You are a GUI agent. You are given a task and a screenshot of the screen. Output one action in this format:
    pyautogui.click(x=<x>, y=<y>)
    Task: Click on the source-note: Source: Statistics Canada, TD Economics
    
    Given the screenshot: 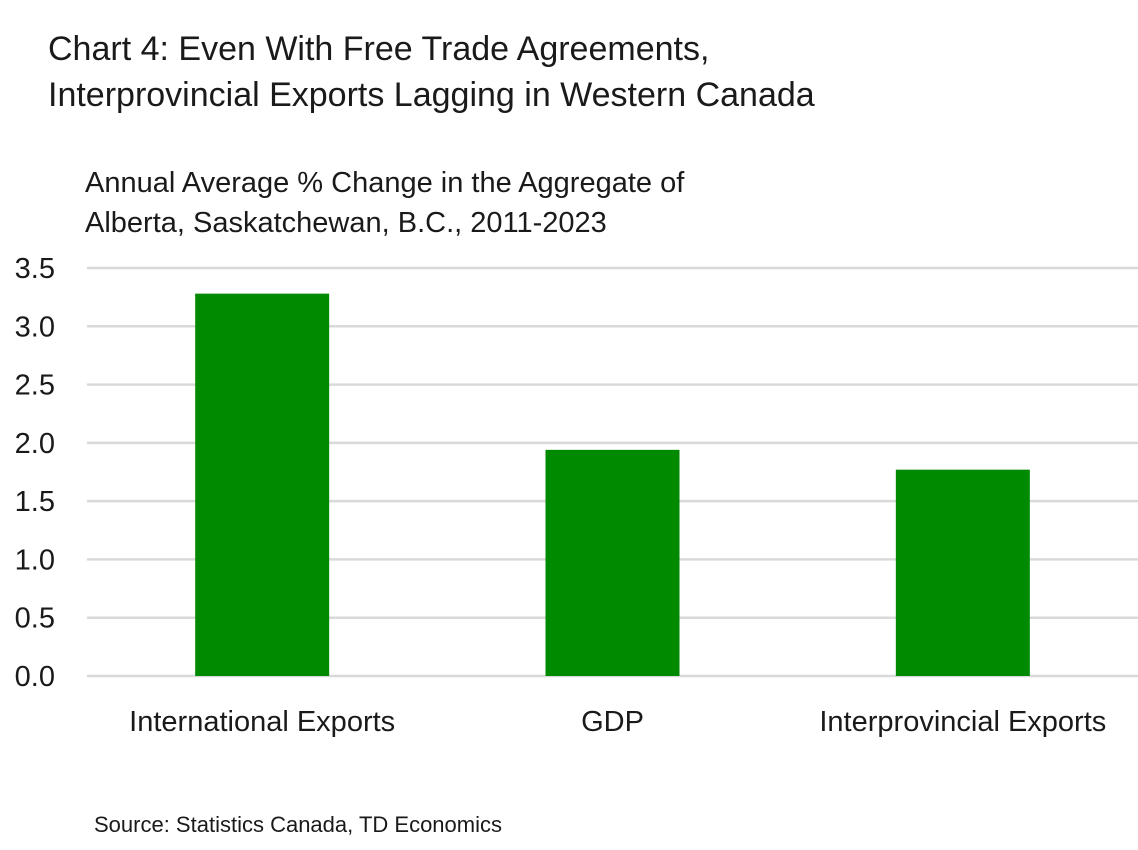 What is the action you would take?
    pyautogui.click(x=298, y=824)
    